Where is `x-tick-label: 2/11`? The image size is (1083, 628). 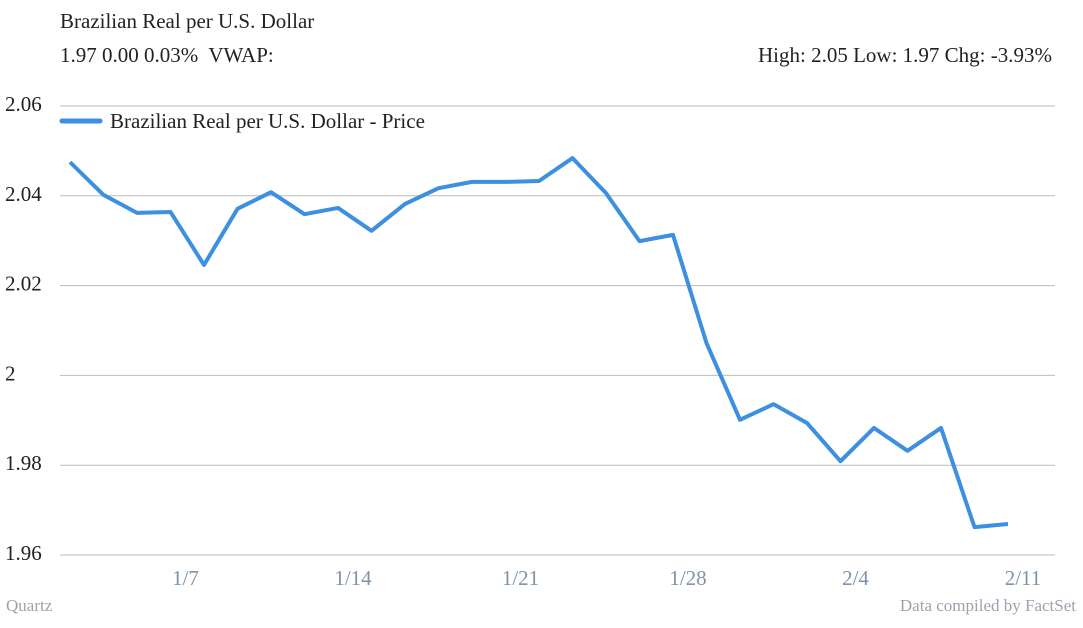
x-tick-label: 2/11 is located at coordinates (1023, 578).